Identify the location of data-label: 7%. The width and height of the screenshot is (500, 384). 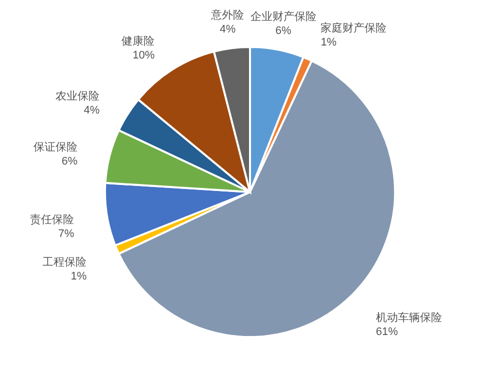
(66, 234).